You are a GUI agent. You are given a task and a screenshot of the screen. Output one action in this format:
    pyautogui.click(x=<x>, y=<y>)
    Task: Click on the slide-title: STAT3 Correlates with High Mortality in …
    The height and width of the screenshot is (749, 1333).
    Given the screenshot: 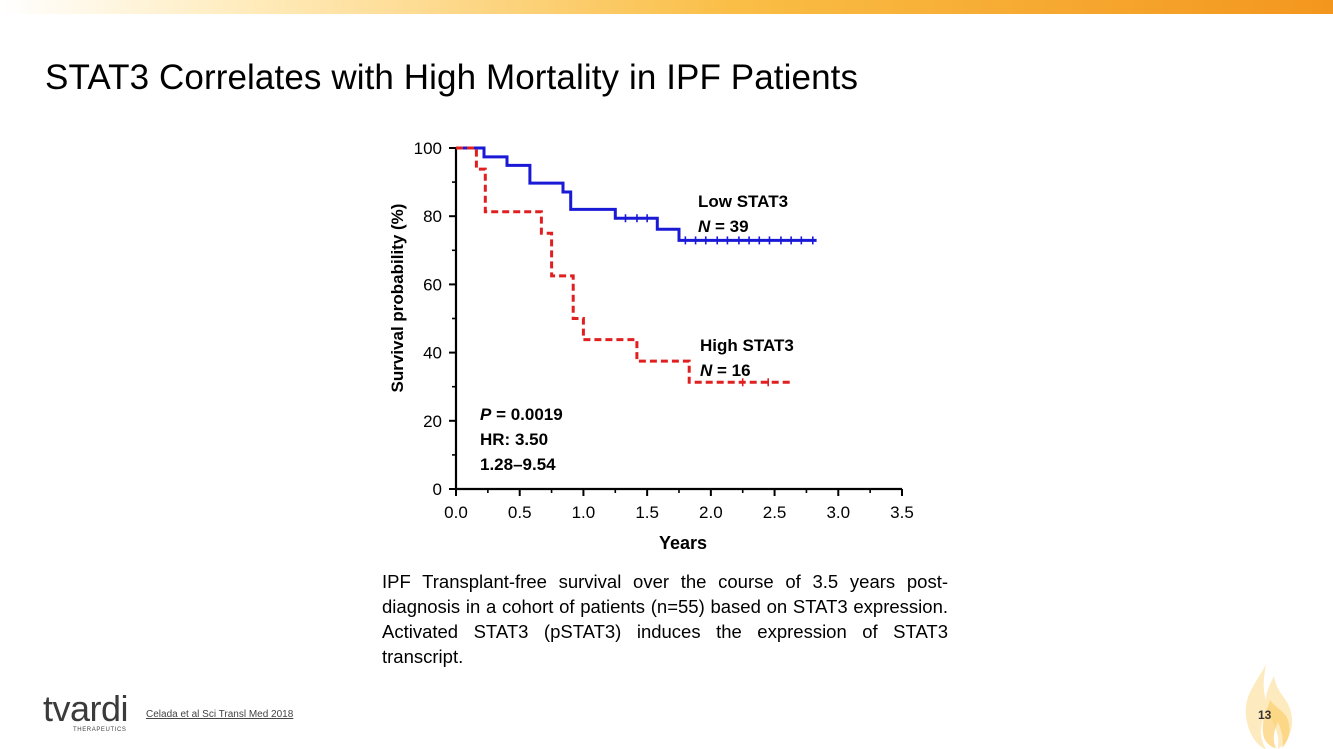 What is the action you would take?
    pyautogui.click(x=452, y=77)
    